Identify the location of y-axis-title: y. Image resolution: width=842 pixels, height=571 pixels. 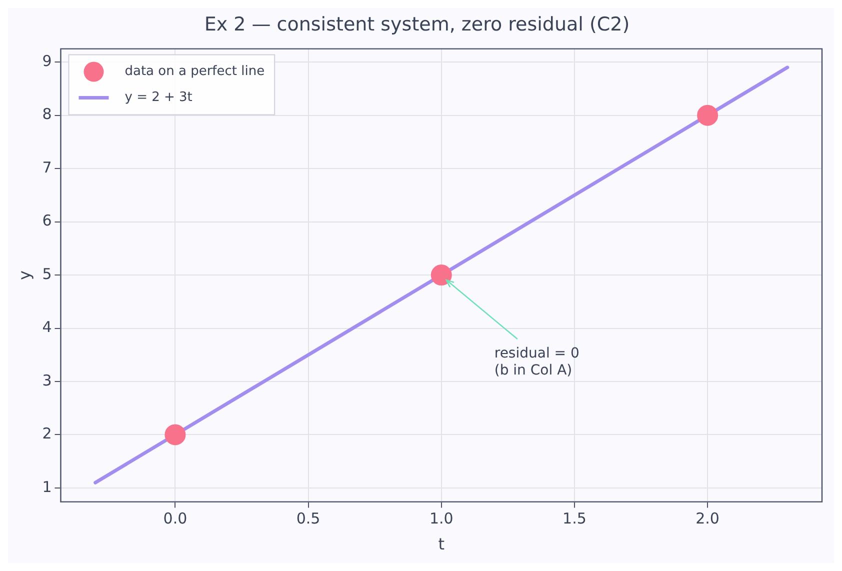
(24, 275).